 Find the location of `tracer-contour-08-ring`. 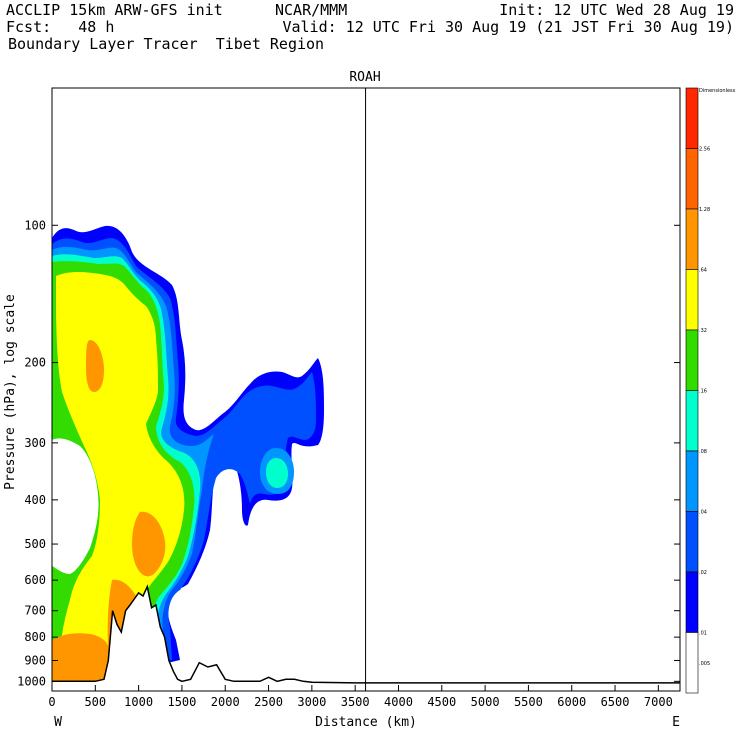

tracer-contour-08-ring is located at coordinates (277, 473).